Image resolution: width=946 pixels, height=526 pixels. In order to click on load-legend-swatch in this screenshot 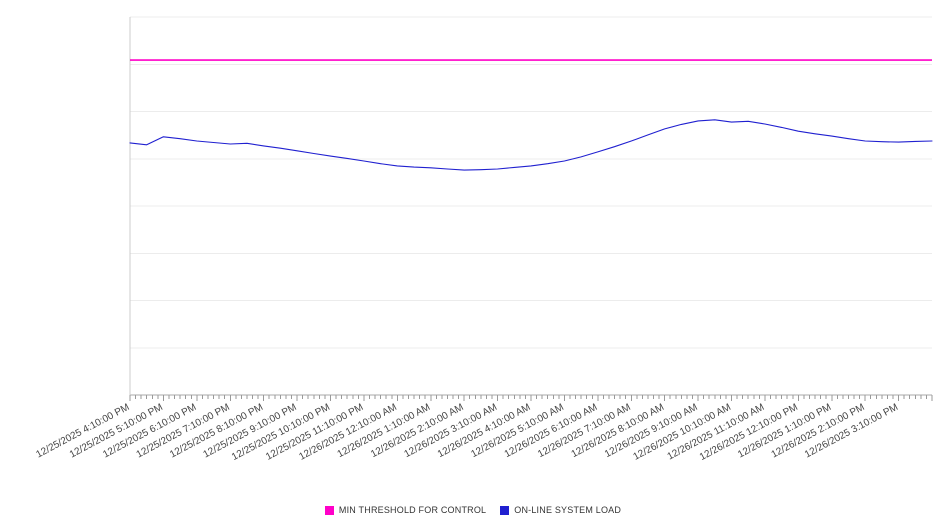, I will do `click(505, 510)`.